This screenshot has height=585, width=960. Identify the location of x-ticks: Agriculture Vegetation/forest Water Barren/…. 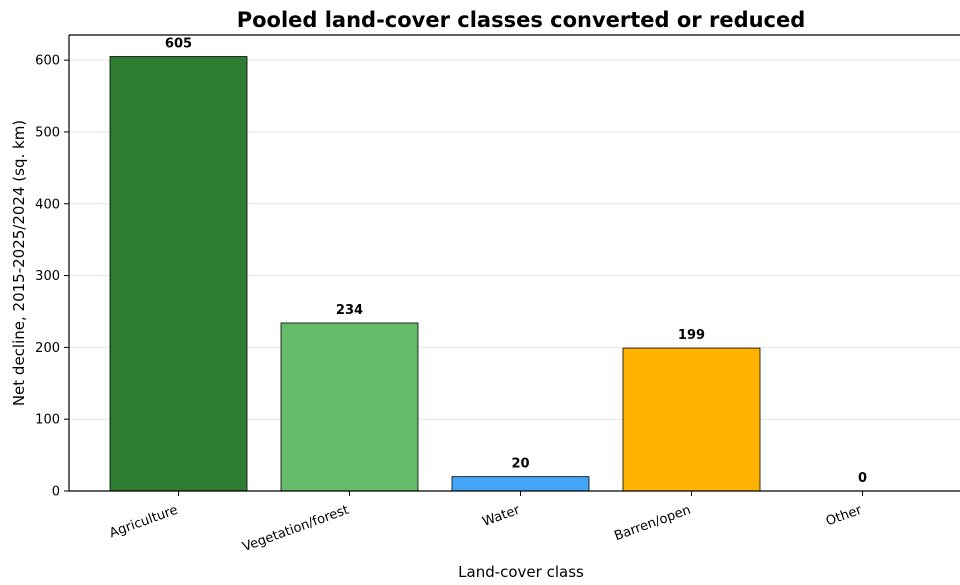
(486, 523).